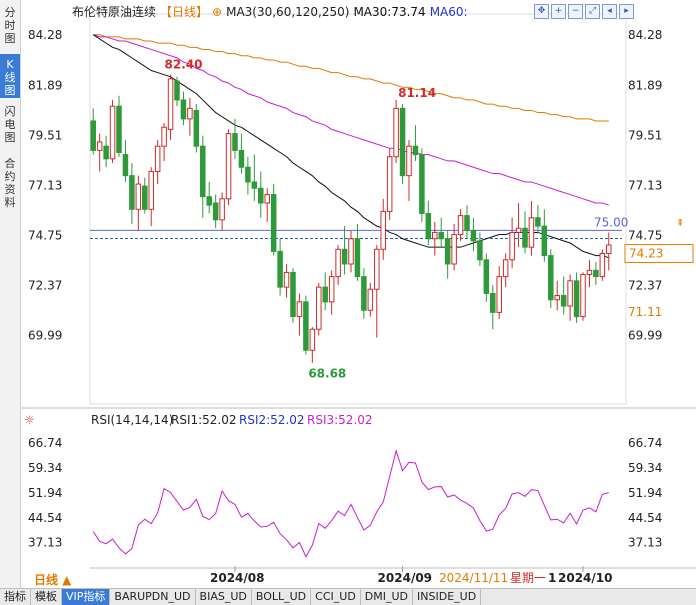 This screenshot has height=605, width=696. Describe the element at coordinates (336, 597) in the screenshot. I see `indicator-tab-cci-ud: CCI_UD` at that location.